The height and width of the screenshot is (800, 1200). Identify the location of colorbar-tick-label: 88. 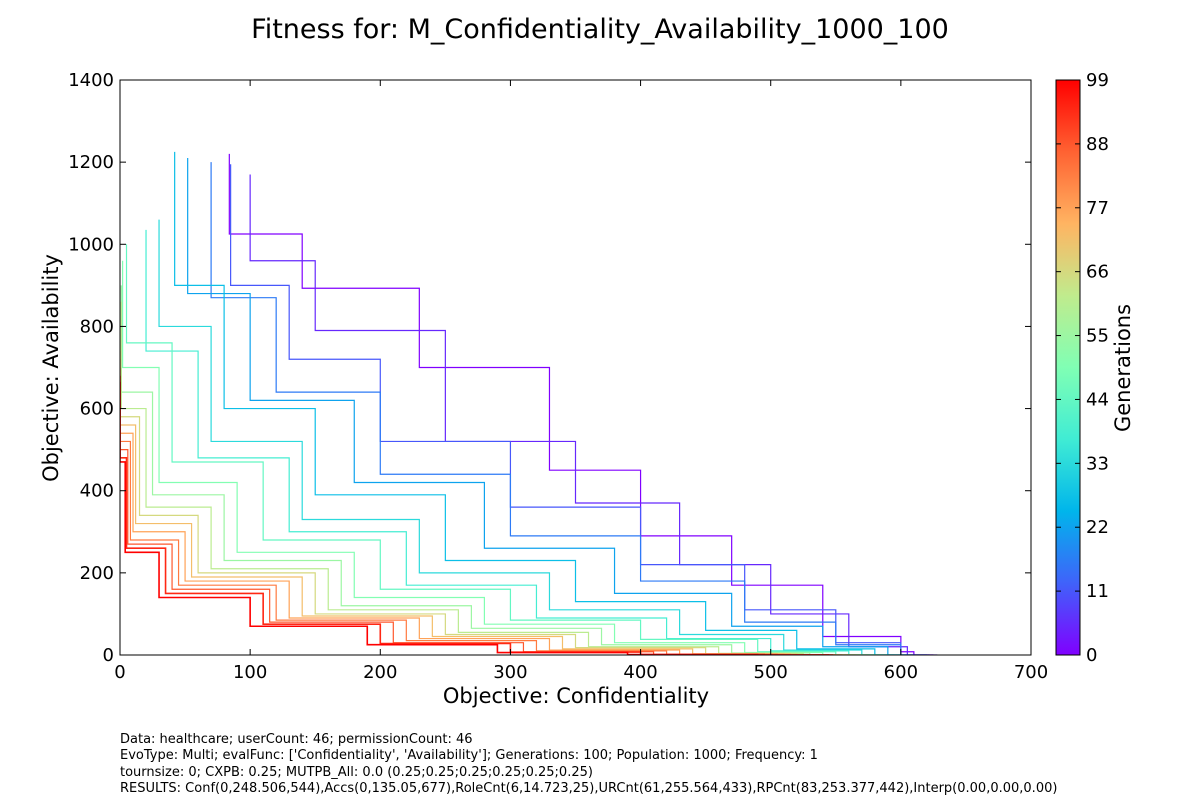
(1097, 144).